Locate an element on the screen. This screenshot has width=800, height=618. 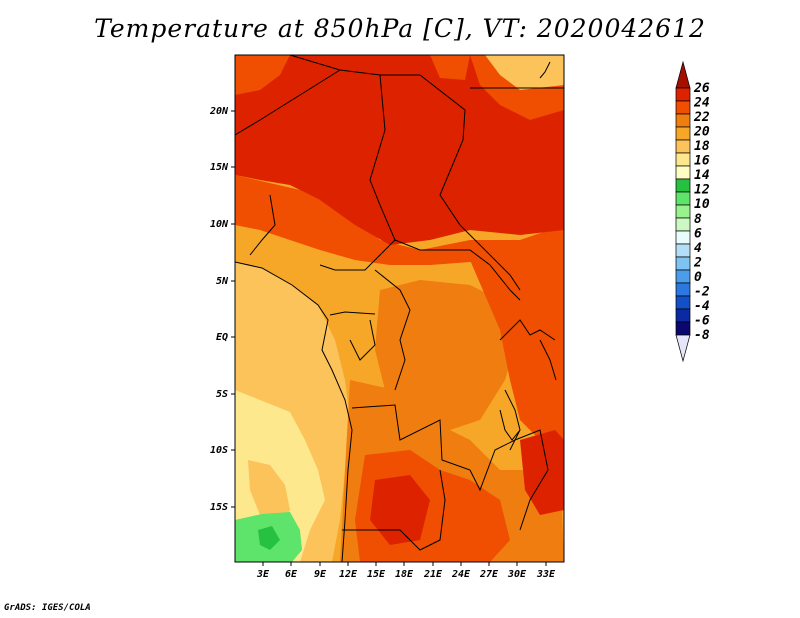
colorbar-label: 0 is located at coordinates (698, 277).